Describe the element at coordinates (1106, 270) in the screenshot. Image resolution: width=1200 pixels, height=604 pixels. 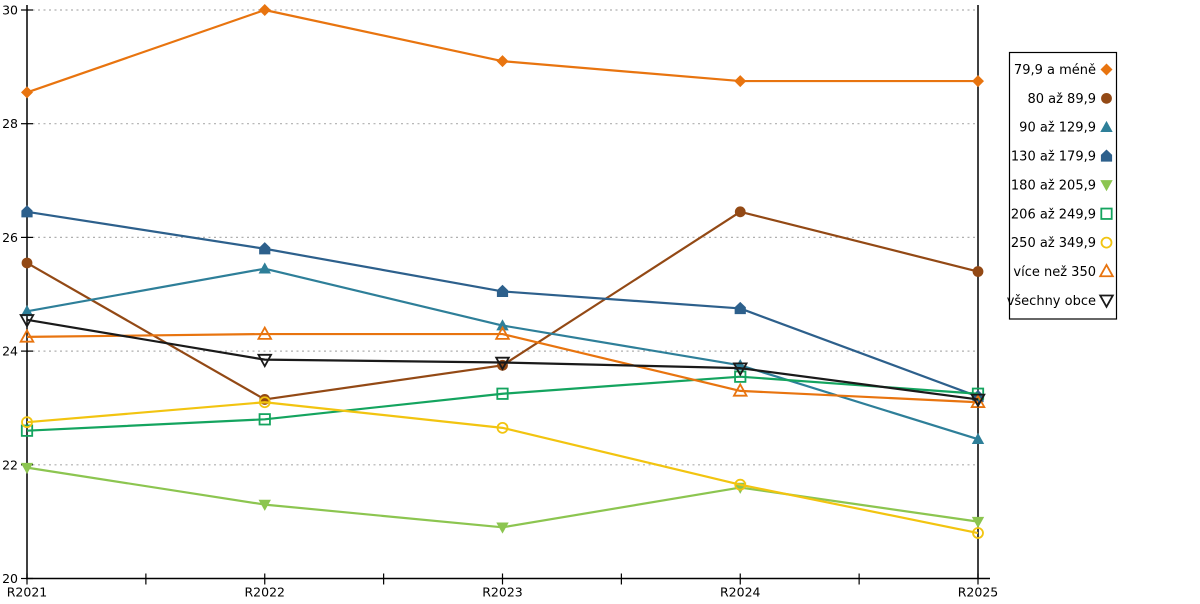
I see `legend-marker-triangle-up-open-icon` at that location.